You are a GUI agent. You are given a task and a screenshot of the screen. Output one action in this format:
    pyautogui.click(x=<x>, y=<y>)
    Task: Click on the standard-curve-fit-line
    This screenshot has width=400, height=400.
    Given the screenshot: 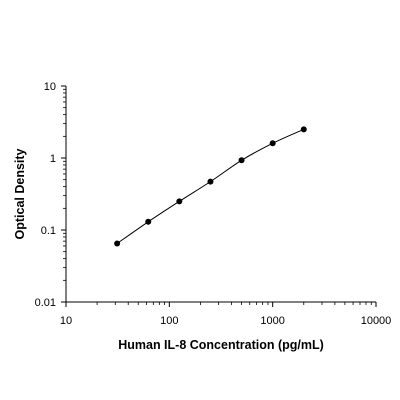 What is the action you would take?
    pyautogui.click(x=210, y=186)
    